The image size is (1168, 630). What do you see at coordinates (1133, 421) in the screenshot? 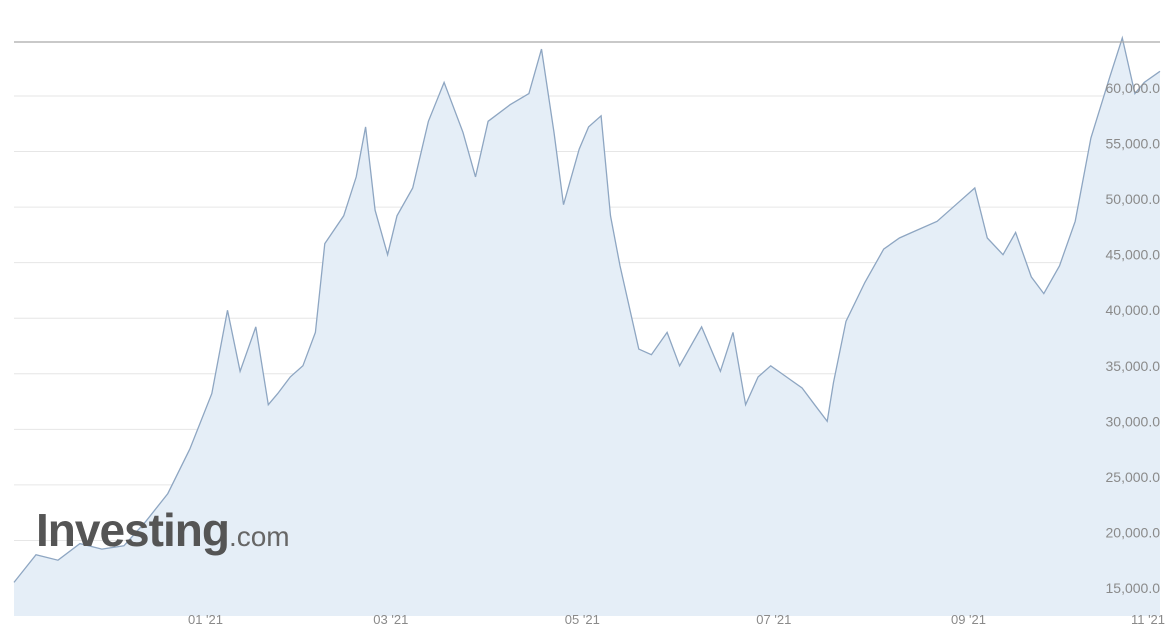
I see `y-tick-label: 30,000.0` at bounding box center [1133, 421].